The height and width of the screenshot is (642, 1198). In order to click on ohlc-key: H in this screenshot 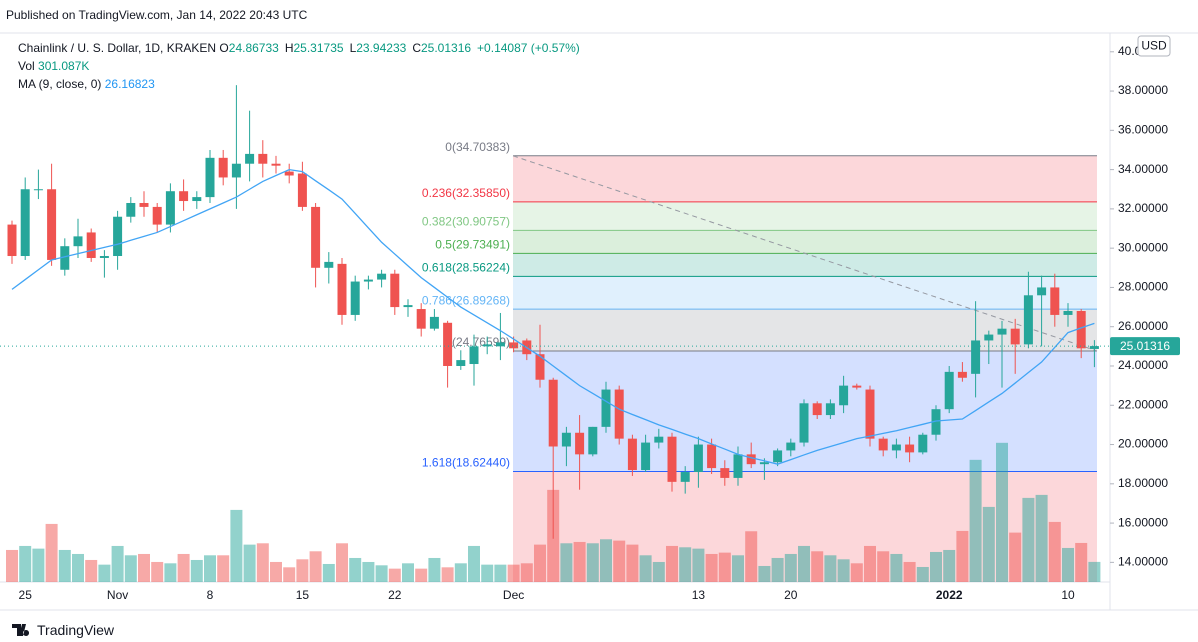, I will do `click(289, 48)`.